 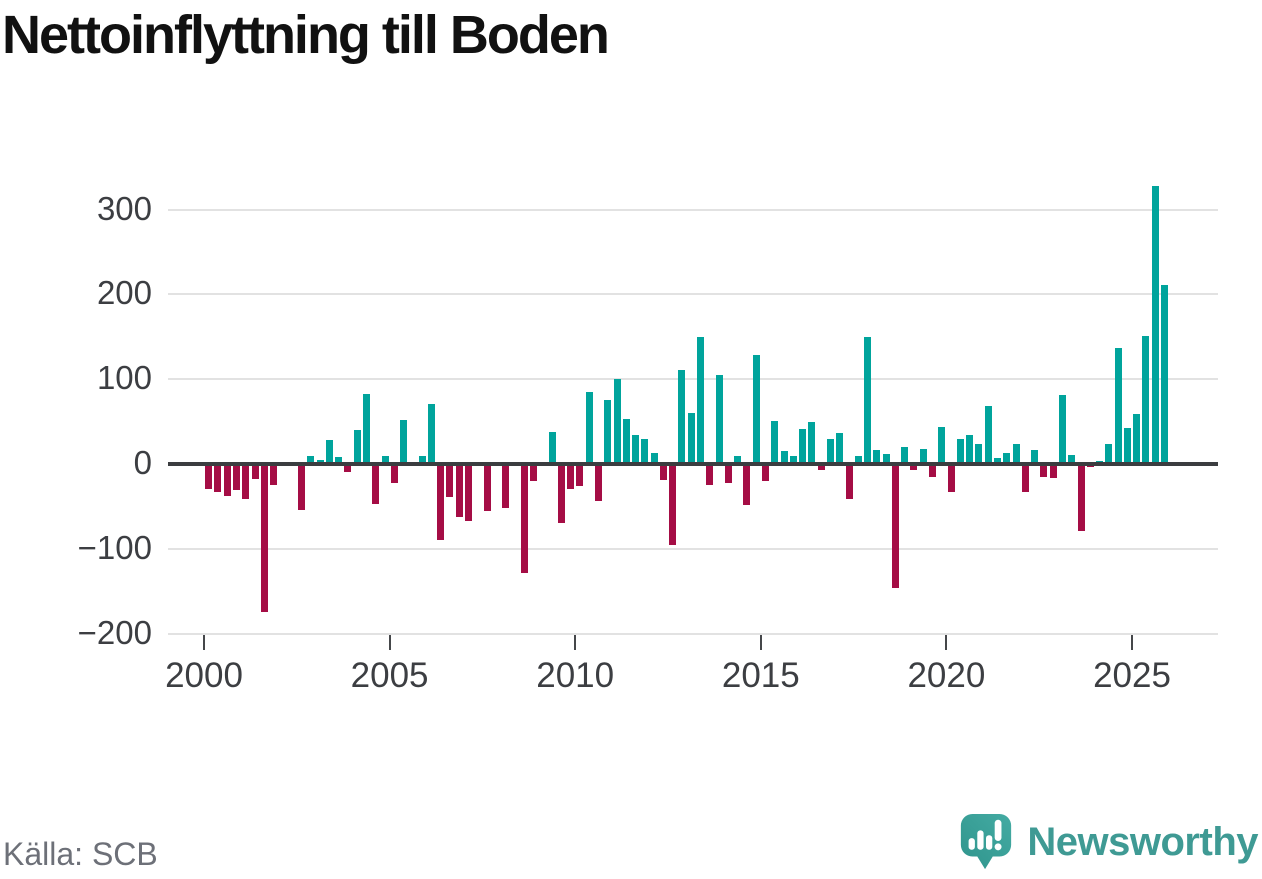 What do you see at coordinates (1035, 456) in the screenshot?
I see `bar-2022-Q2` at bounding box center [1035, 456].